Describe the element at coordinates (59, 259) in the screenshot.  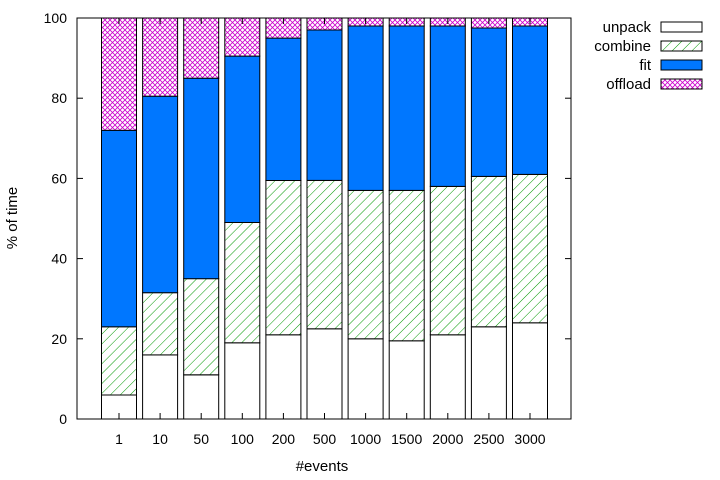
I see `y-tick-label: 40` at that location.